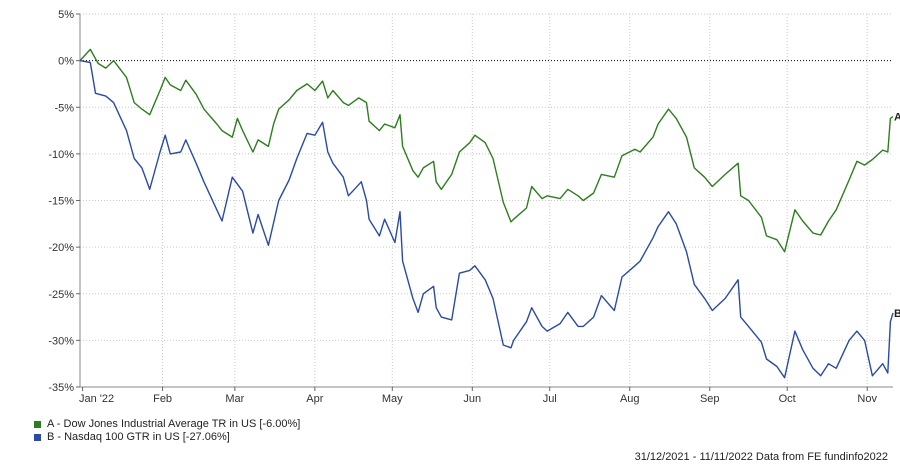 This screenshot has height=467, width=900. Describe the element at coordinates (630, 399) in the screenshot. I see `x-tick-label: Aug` at that location.